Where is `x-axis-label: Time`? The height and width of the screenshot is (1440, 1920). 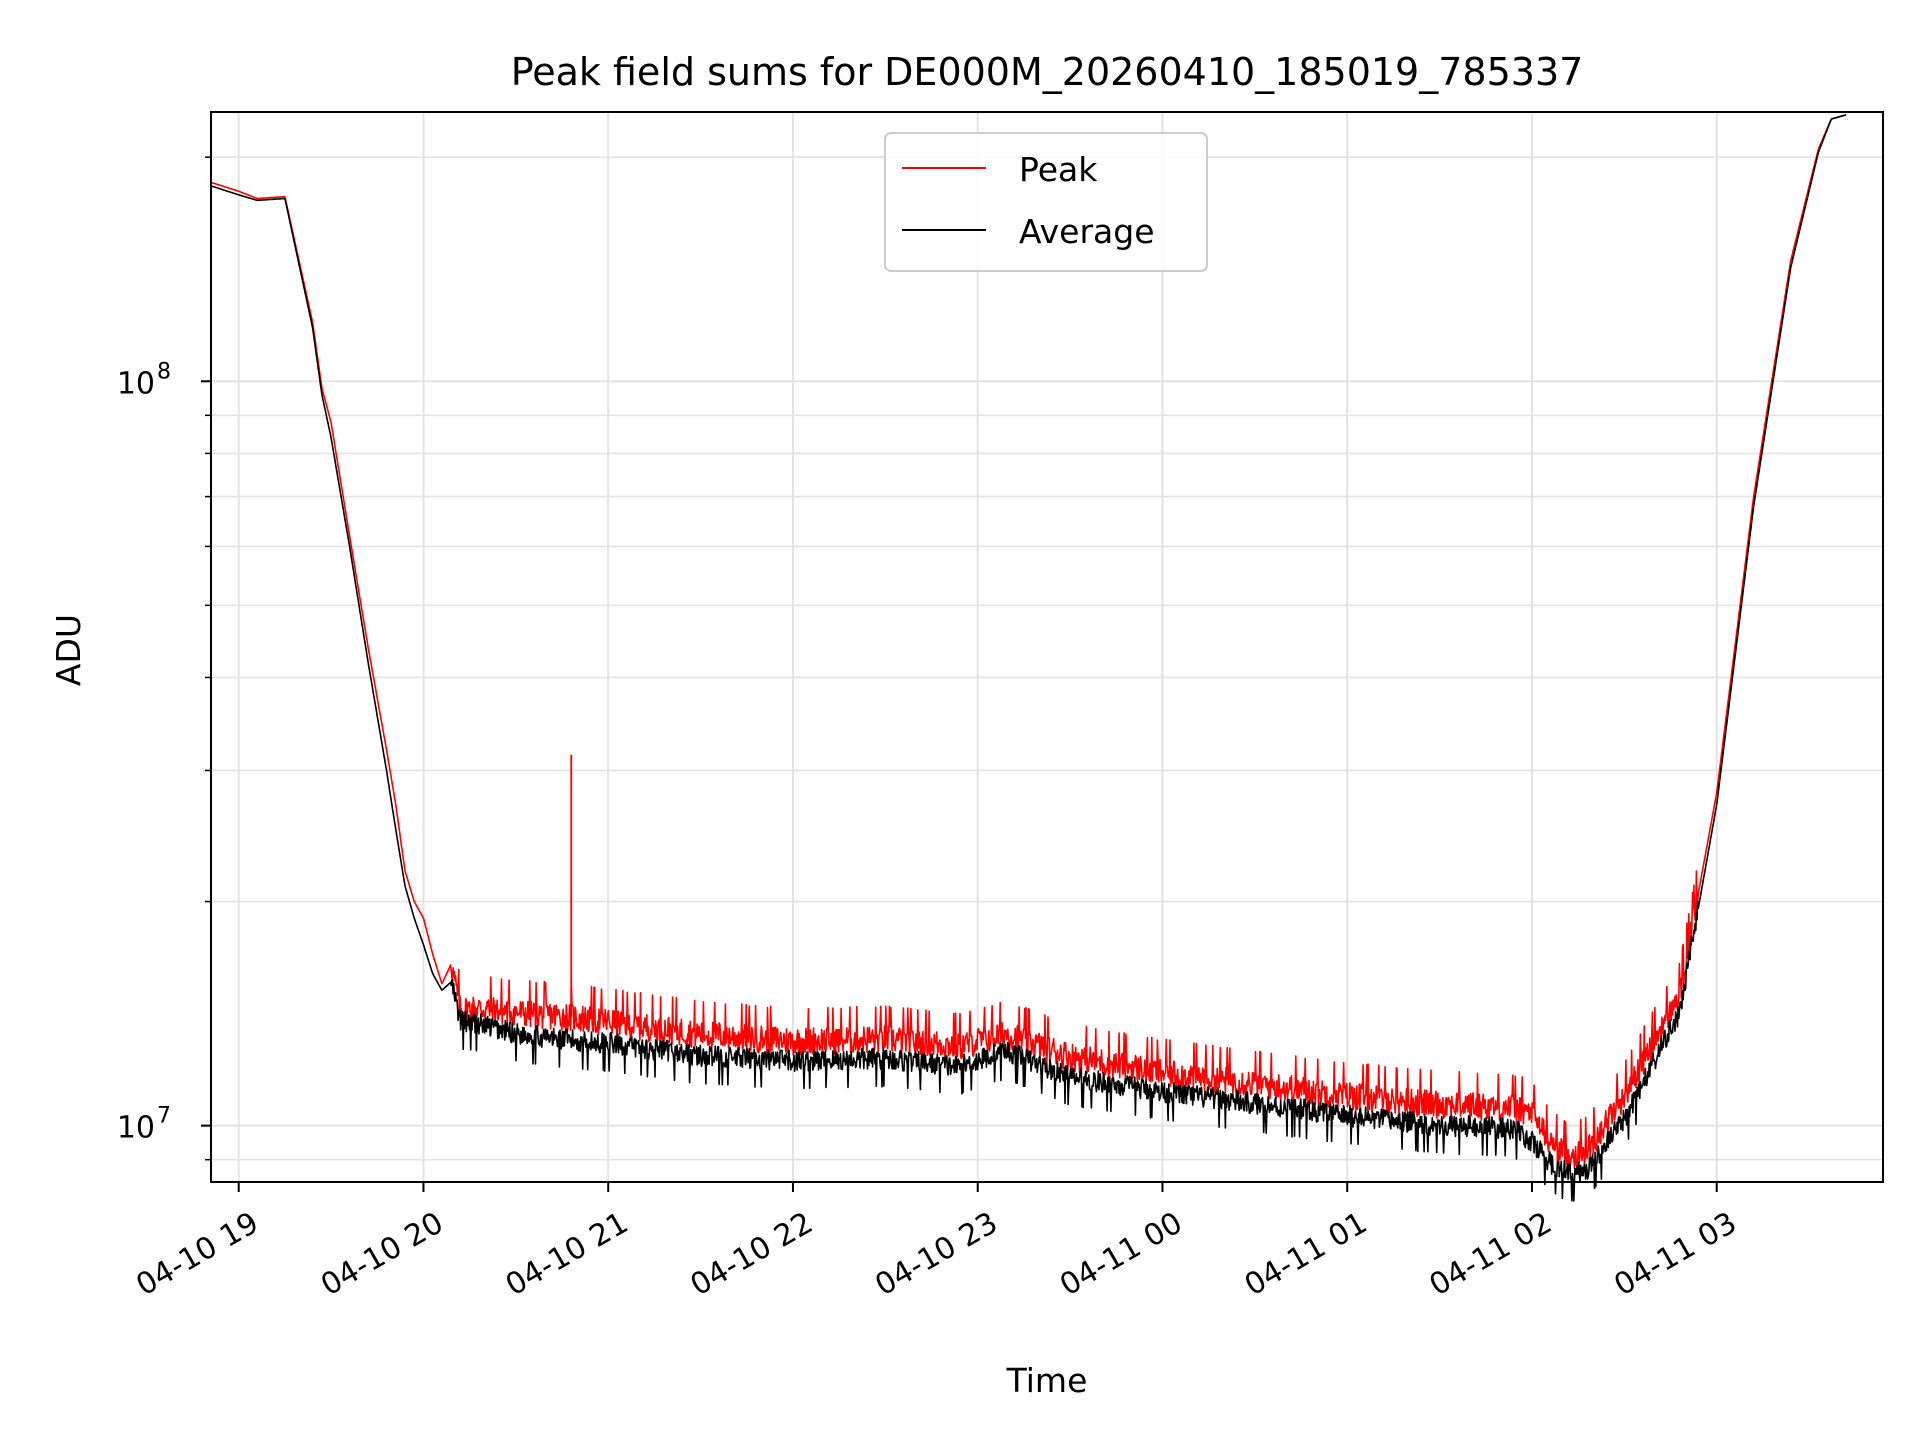 x-axis-label: Time is located at coordinates (1047, 1380).